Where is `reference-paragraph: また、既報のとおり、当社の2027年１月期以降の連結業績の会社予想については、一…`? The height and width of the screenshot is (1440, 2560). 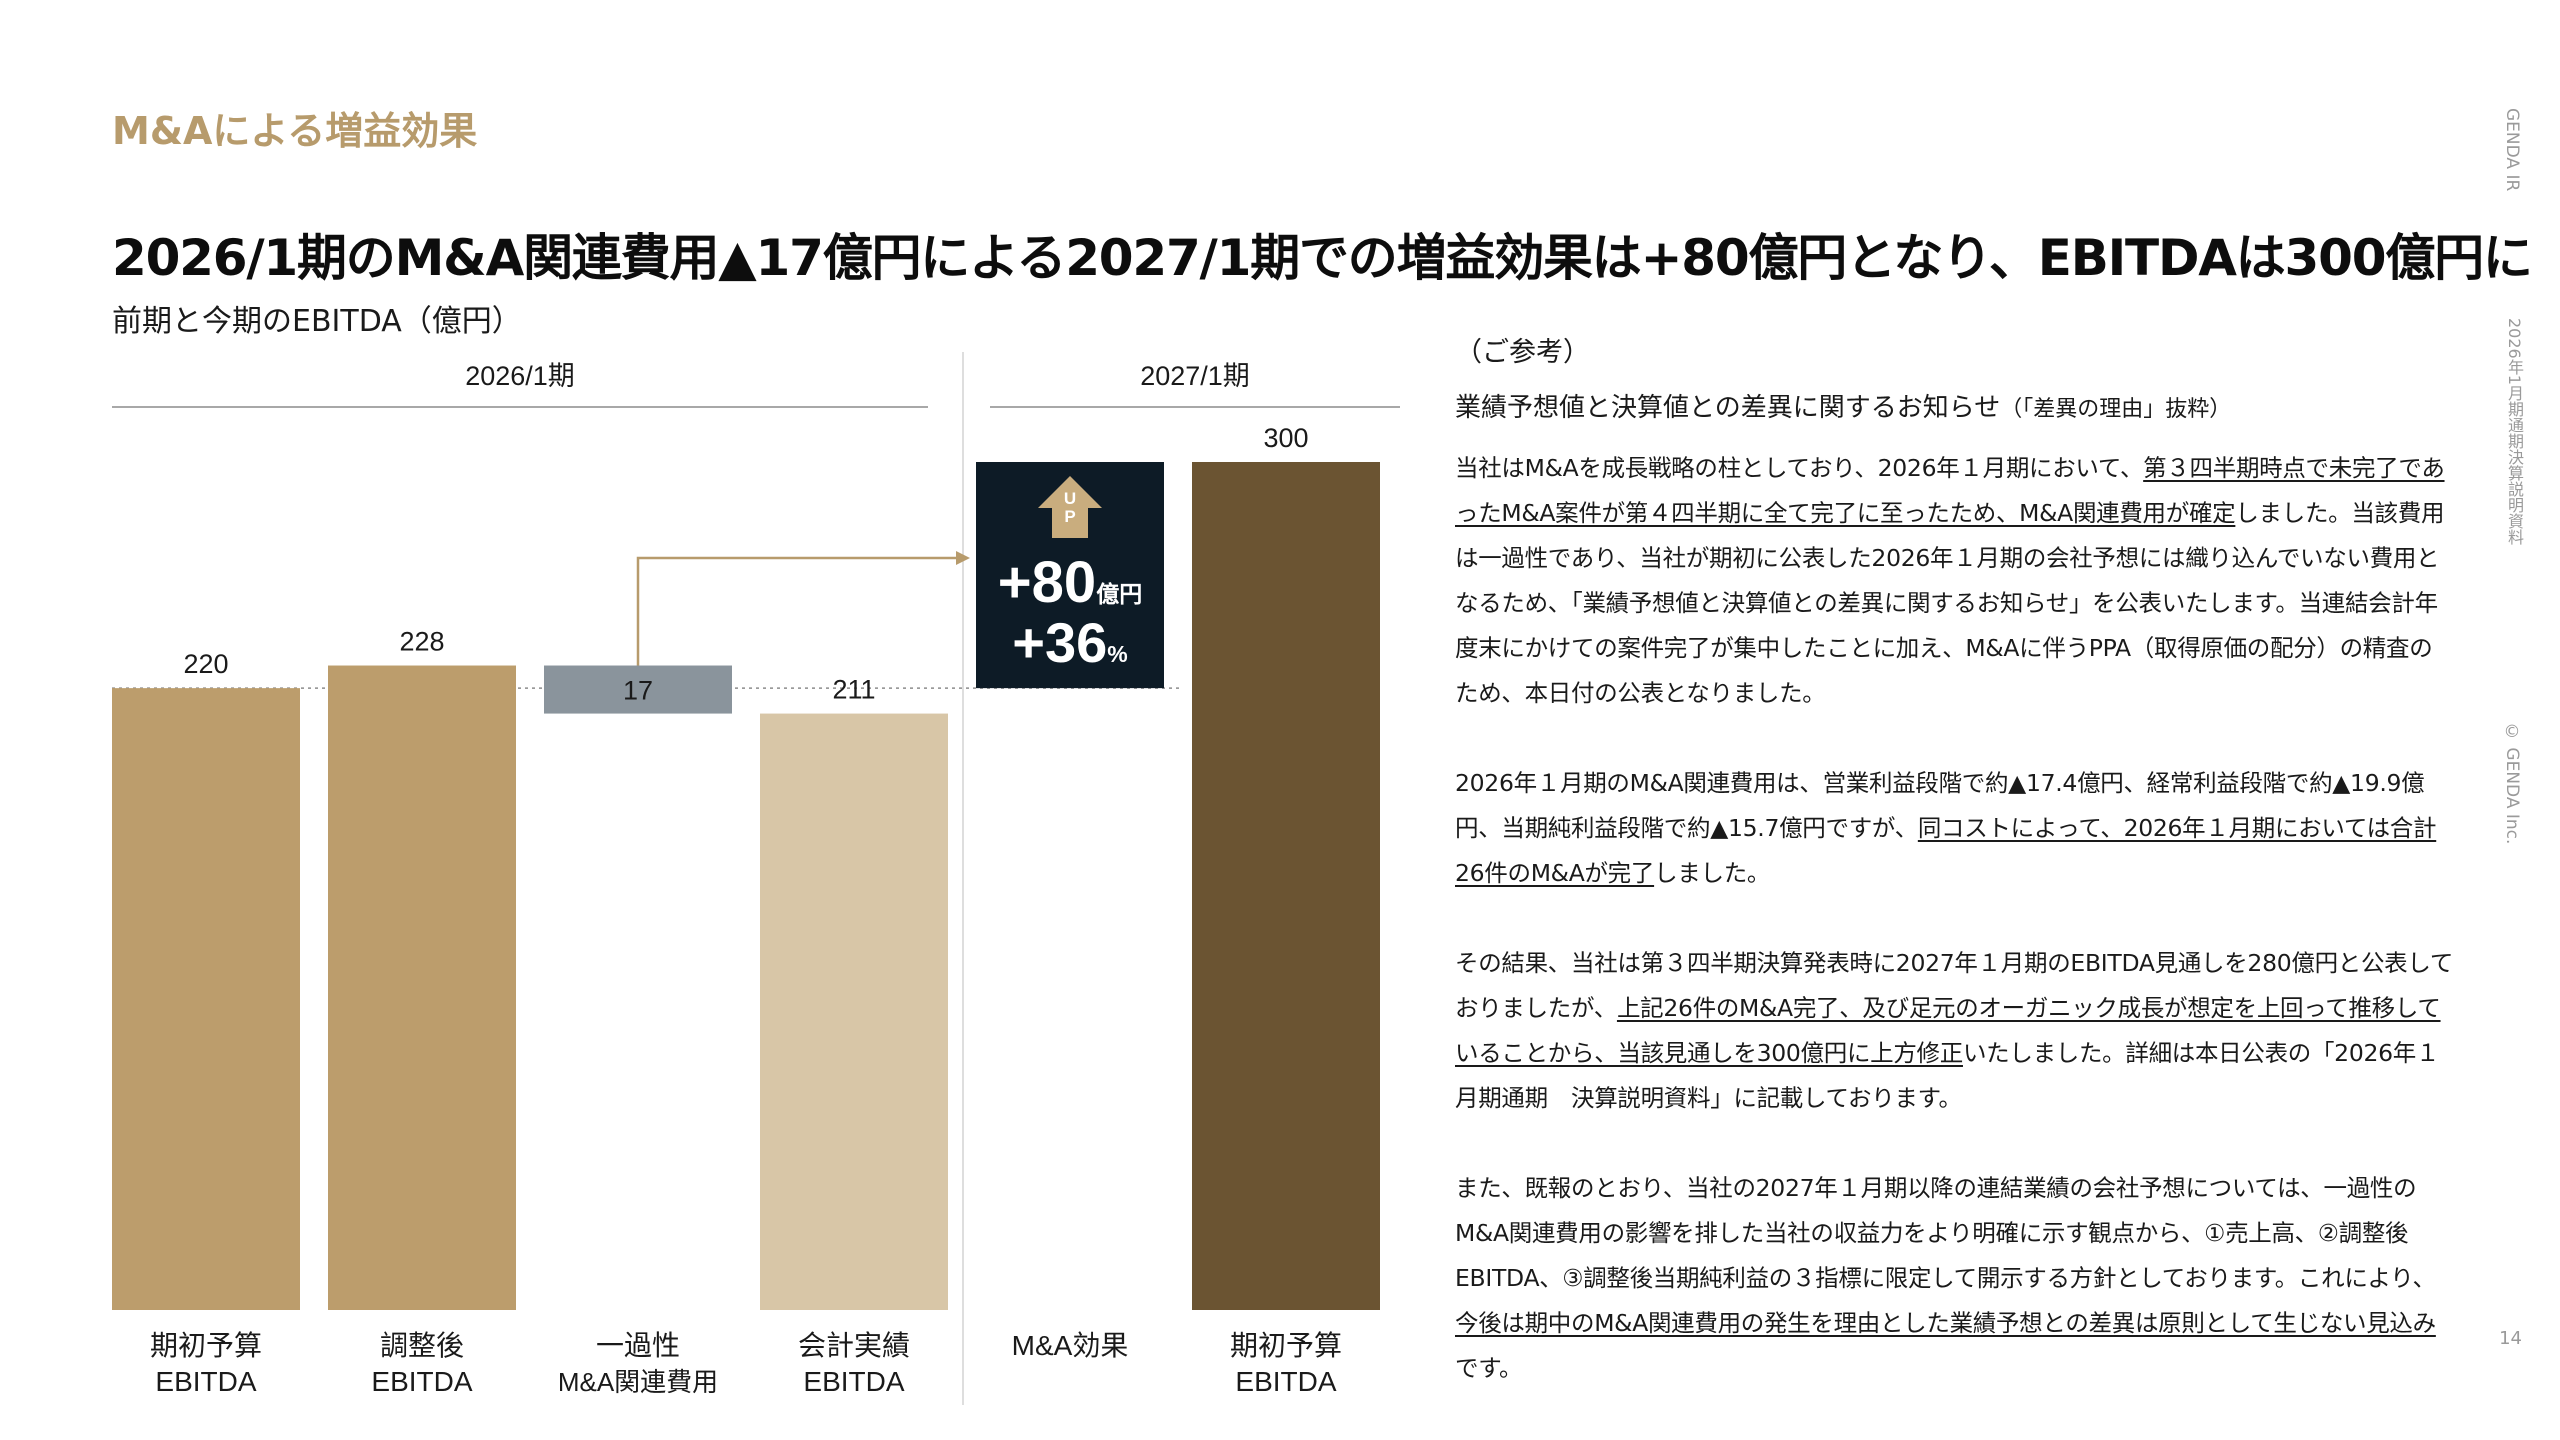
reference-paragraph: また、既報のとおり、当社の2027年１月期以降の連結業績の会社予想については、一… is located at coordinates (1955, 1278).